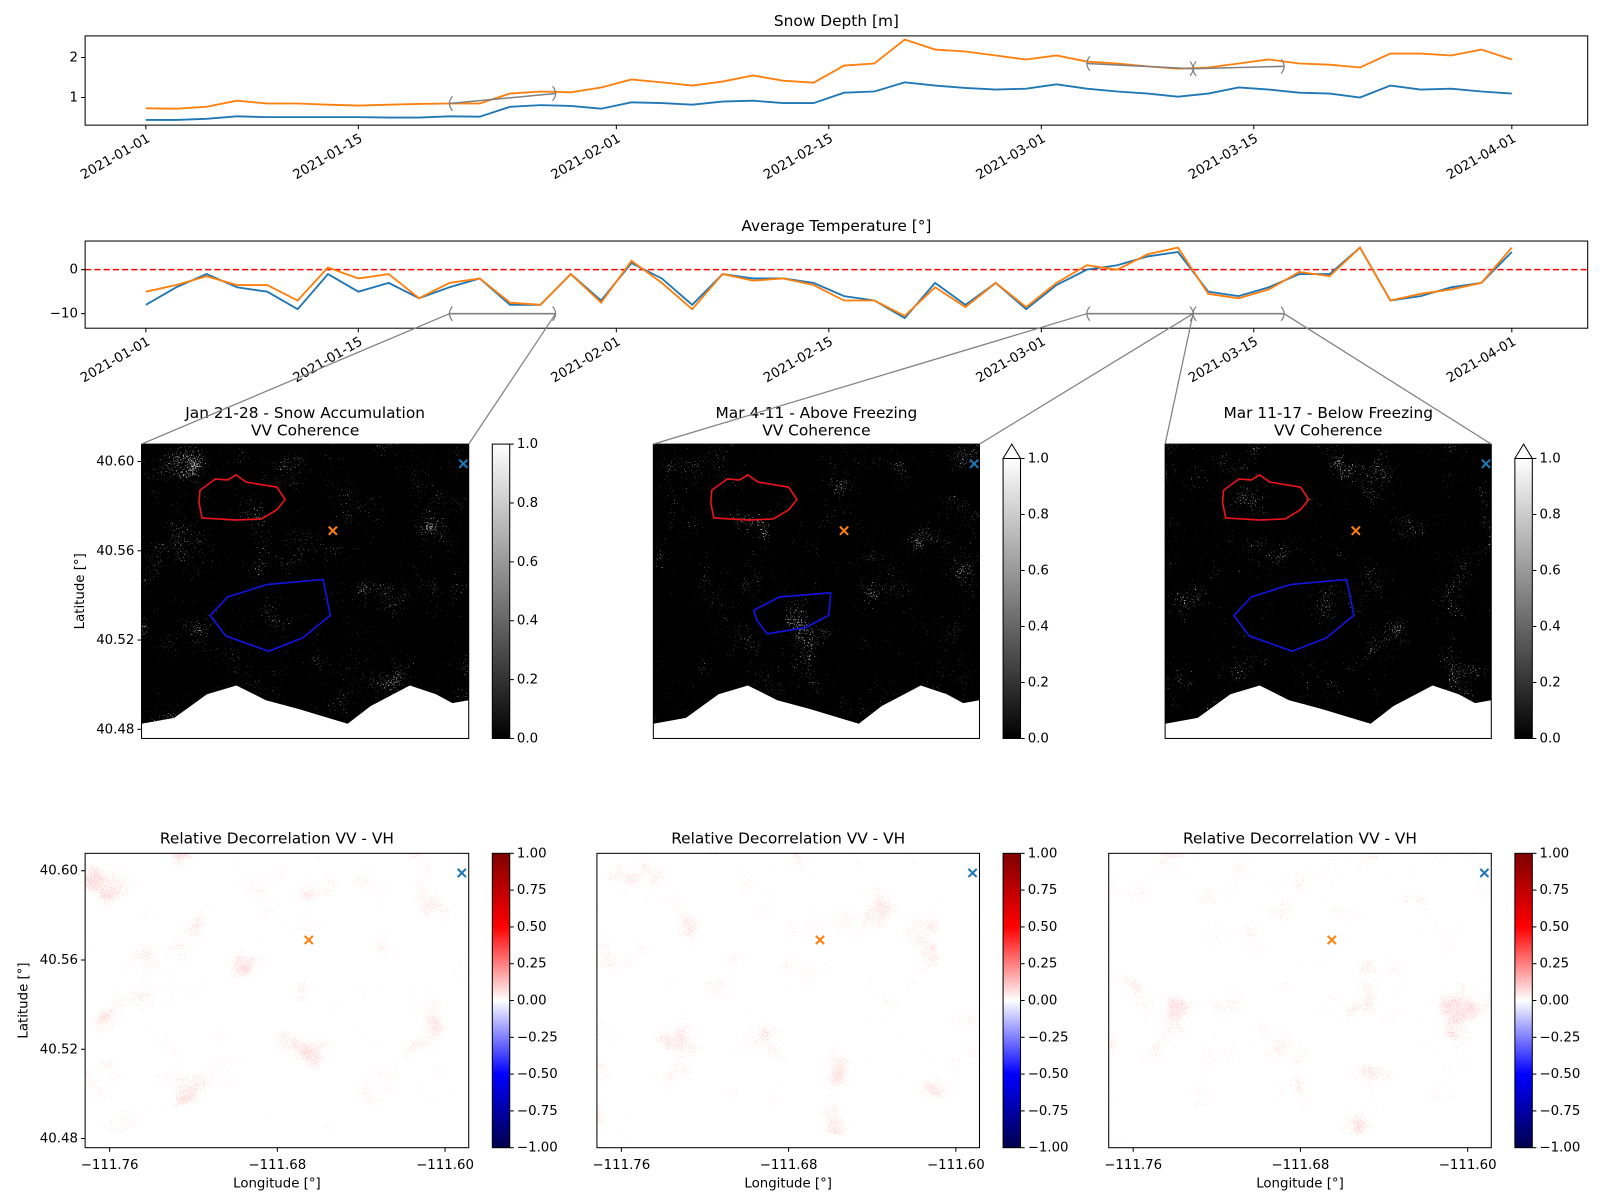 The image size is (1600, 1200). What do you see at coordinates (1048, 1111) in the screenshot?
I see `colorbar-tick-label: −0.75` at bounding box center [1048, 1111].